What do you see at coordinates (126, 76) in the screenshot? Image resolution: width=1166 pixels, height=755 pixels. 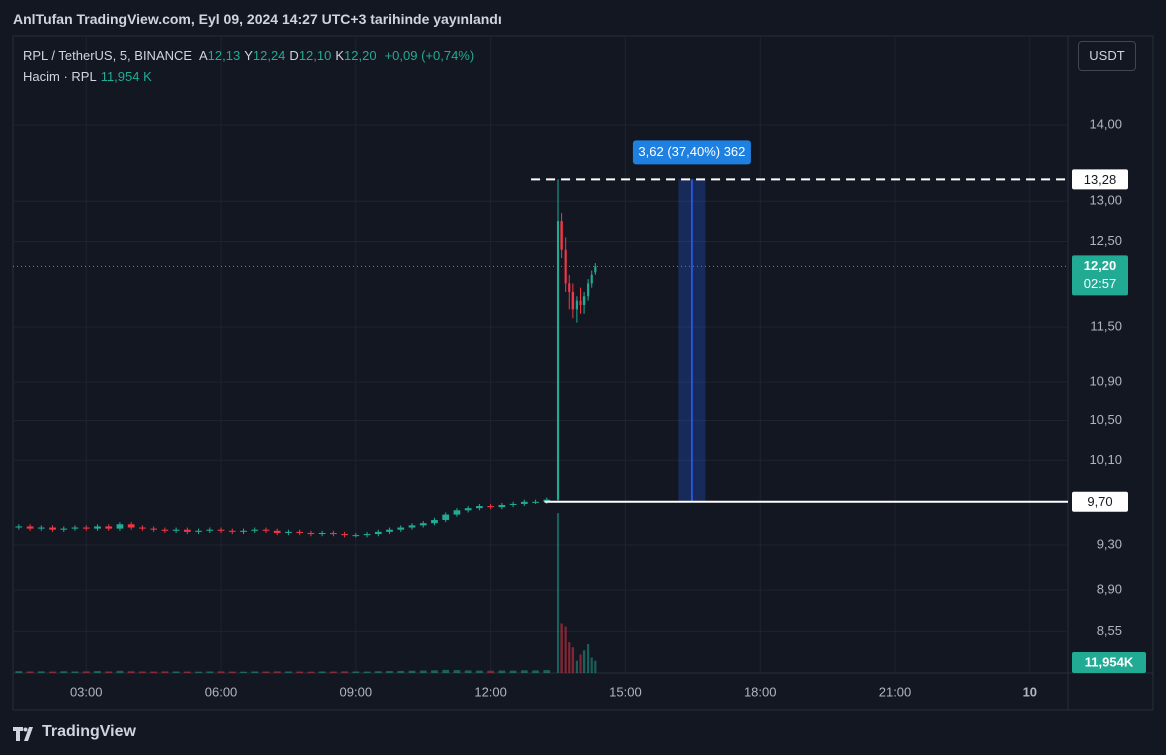 I see `volume-value: 11,954 K` at bounding box center [126, 76].